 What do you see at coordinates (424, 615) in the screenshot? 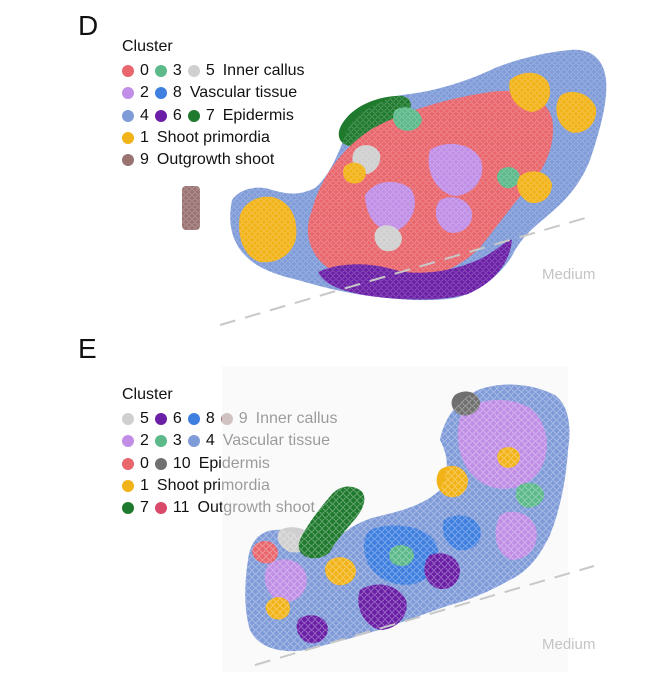
I see `panel-e-medium-boundary` at bounding box center [424, 615].